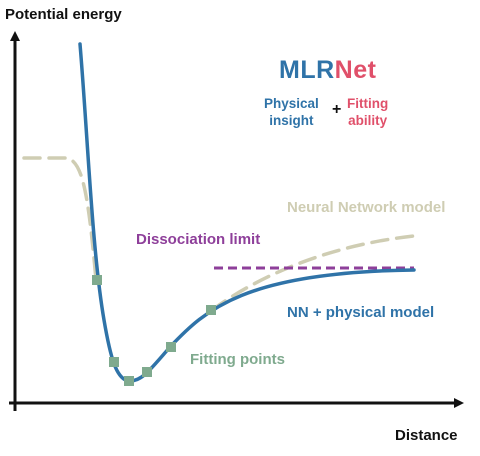 This screenshot has height=456, width=480. What do you see at coordinates (368, 103) in the screenshot?
I see `tagline-right-line1: Fitting` at bounding box center [368, 103].